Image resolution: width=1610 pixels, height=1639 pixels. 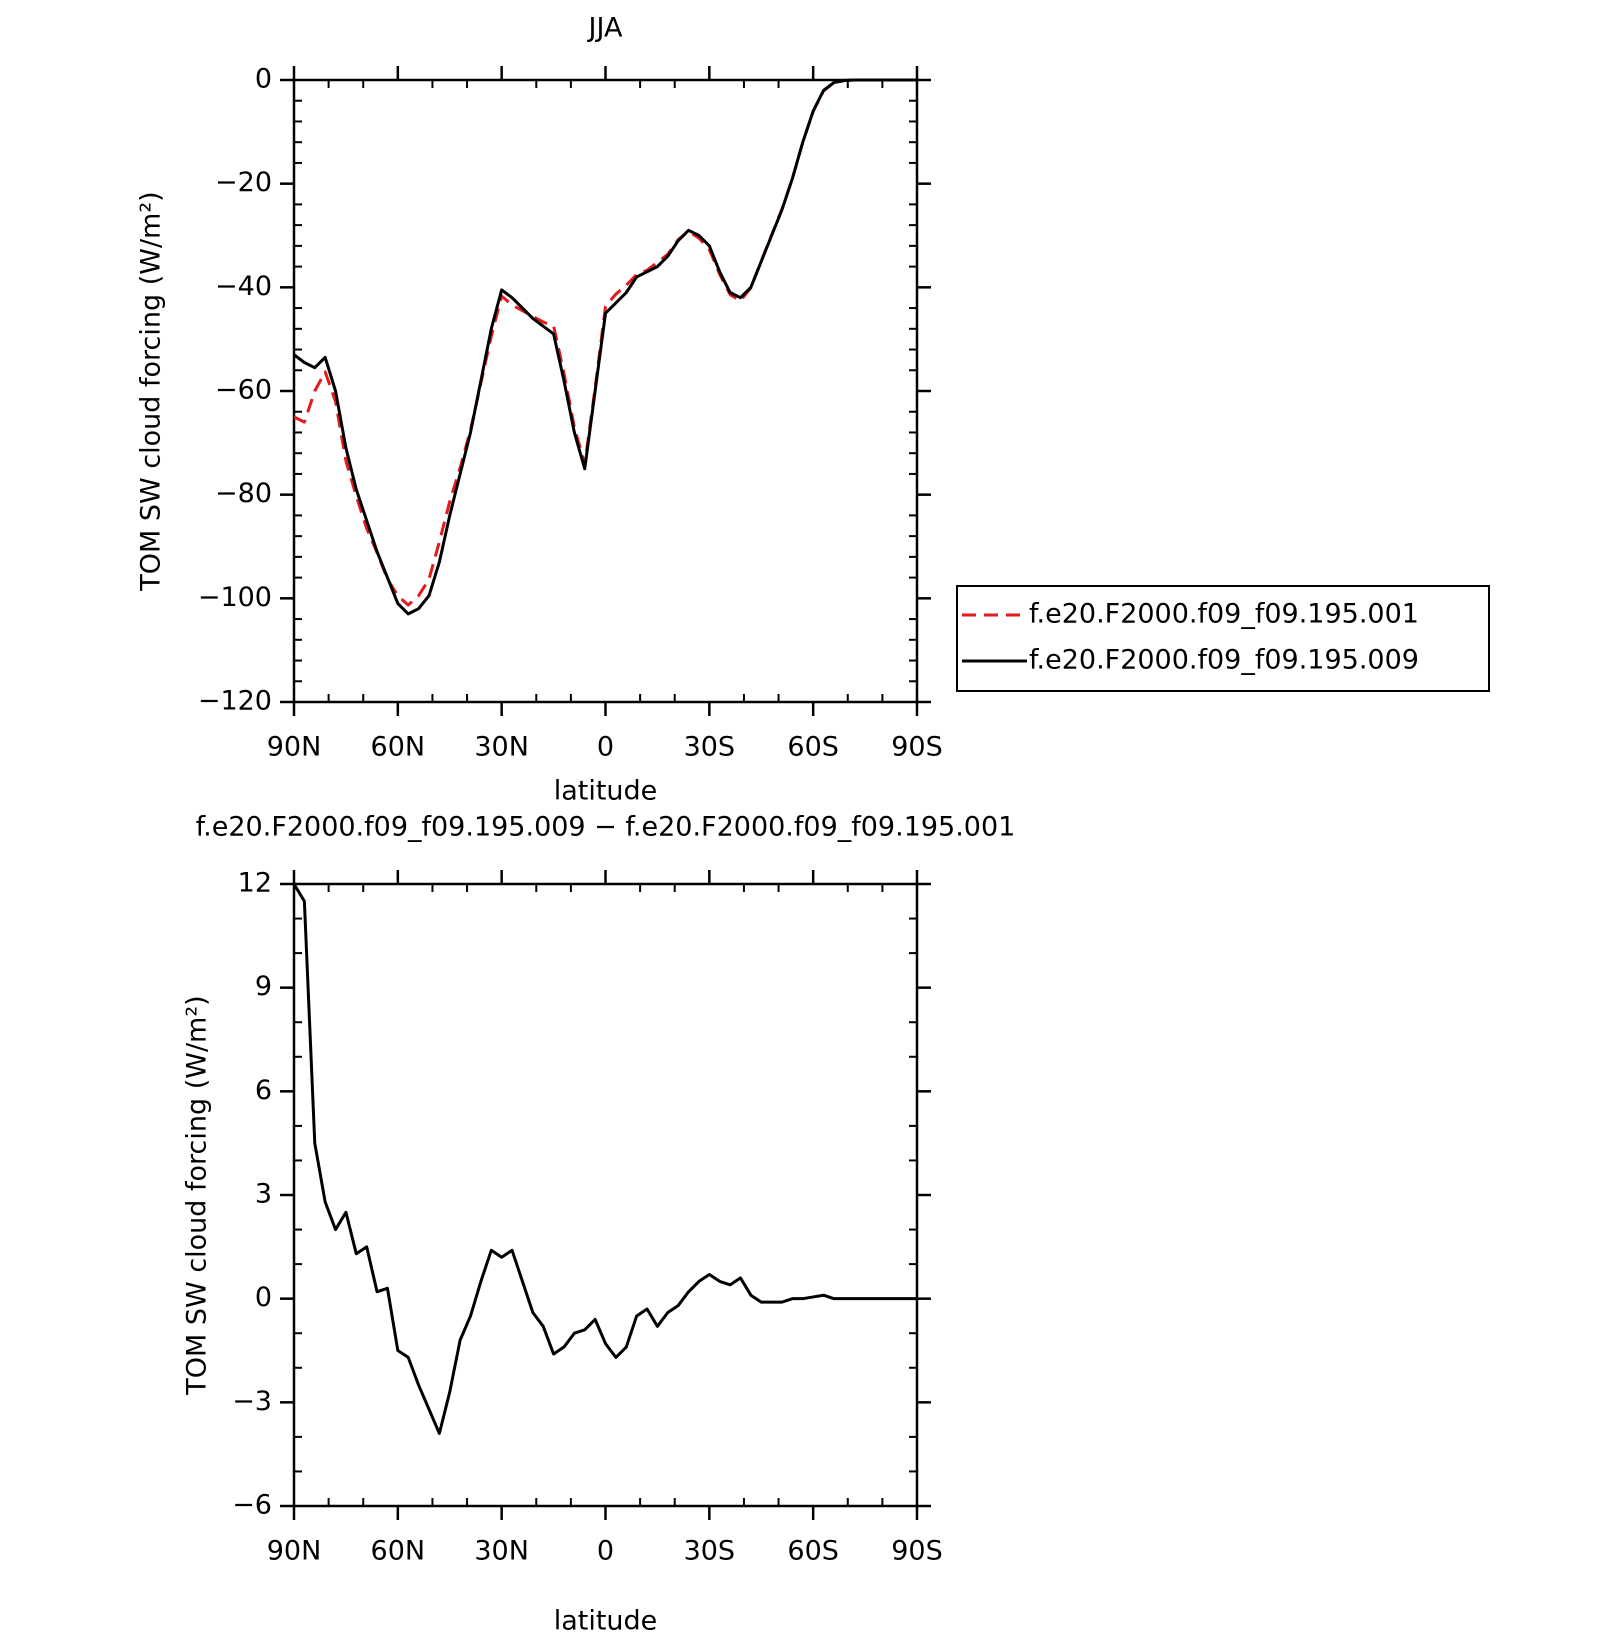 What do you see at coordinates (235, 701) in the screenshot?
I see `y-tick-label: −120` at bounding box center [235, 701].